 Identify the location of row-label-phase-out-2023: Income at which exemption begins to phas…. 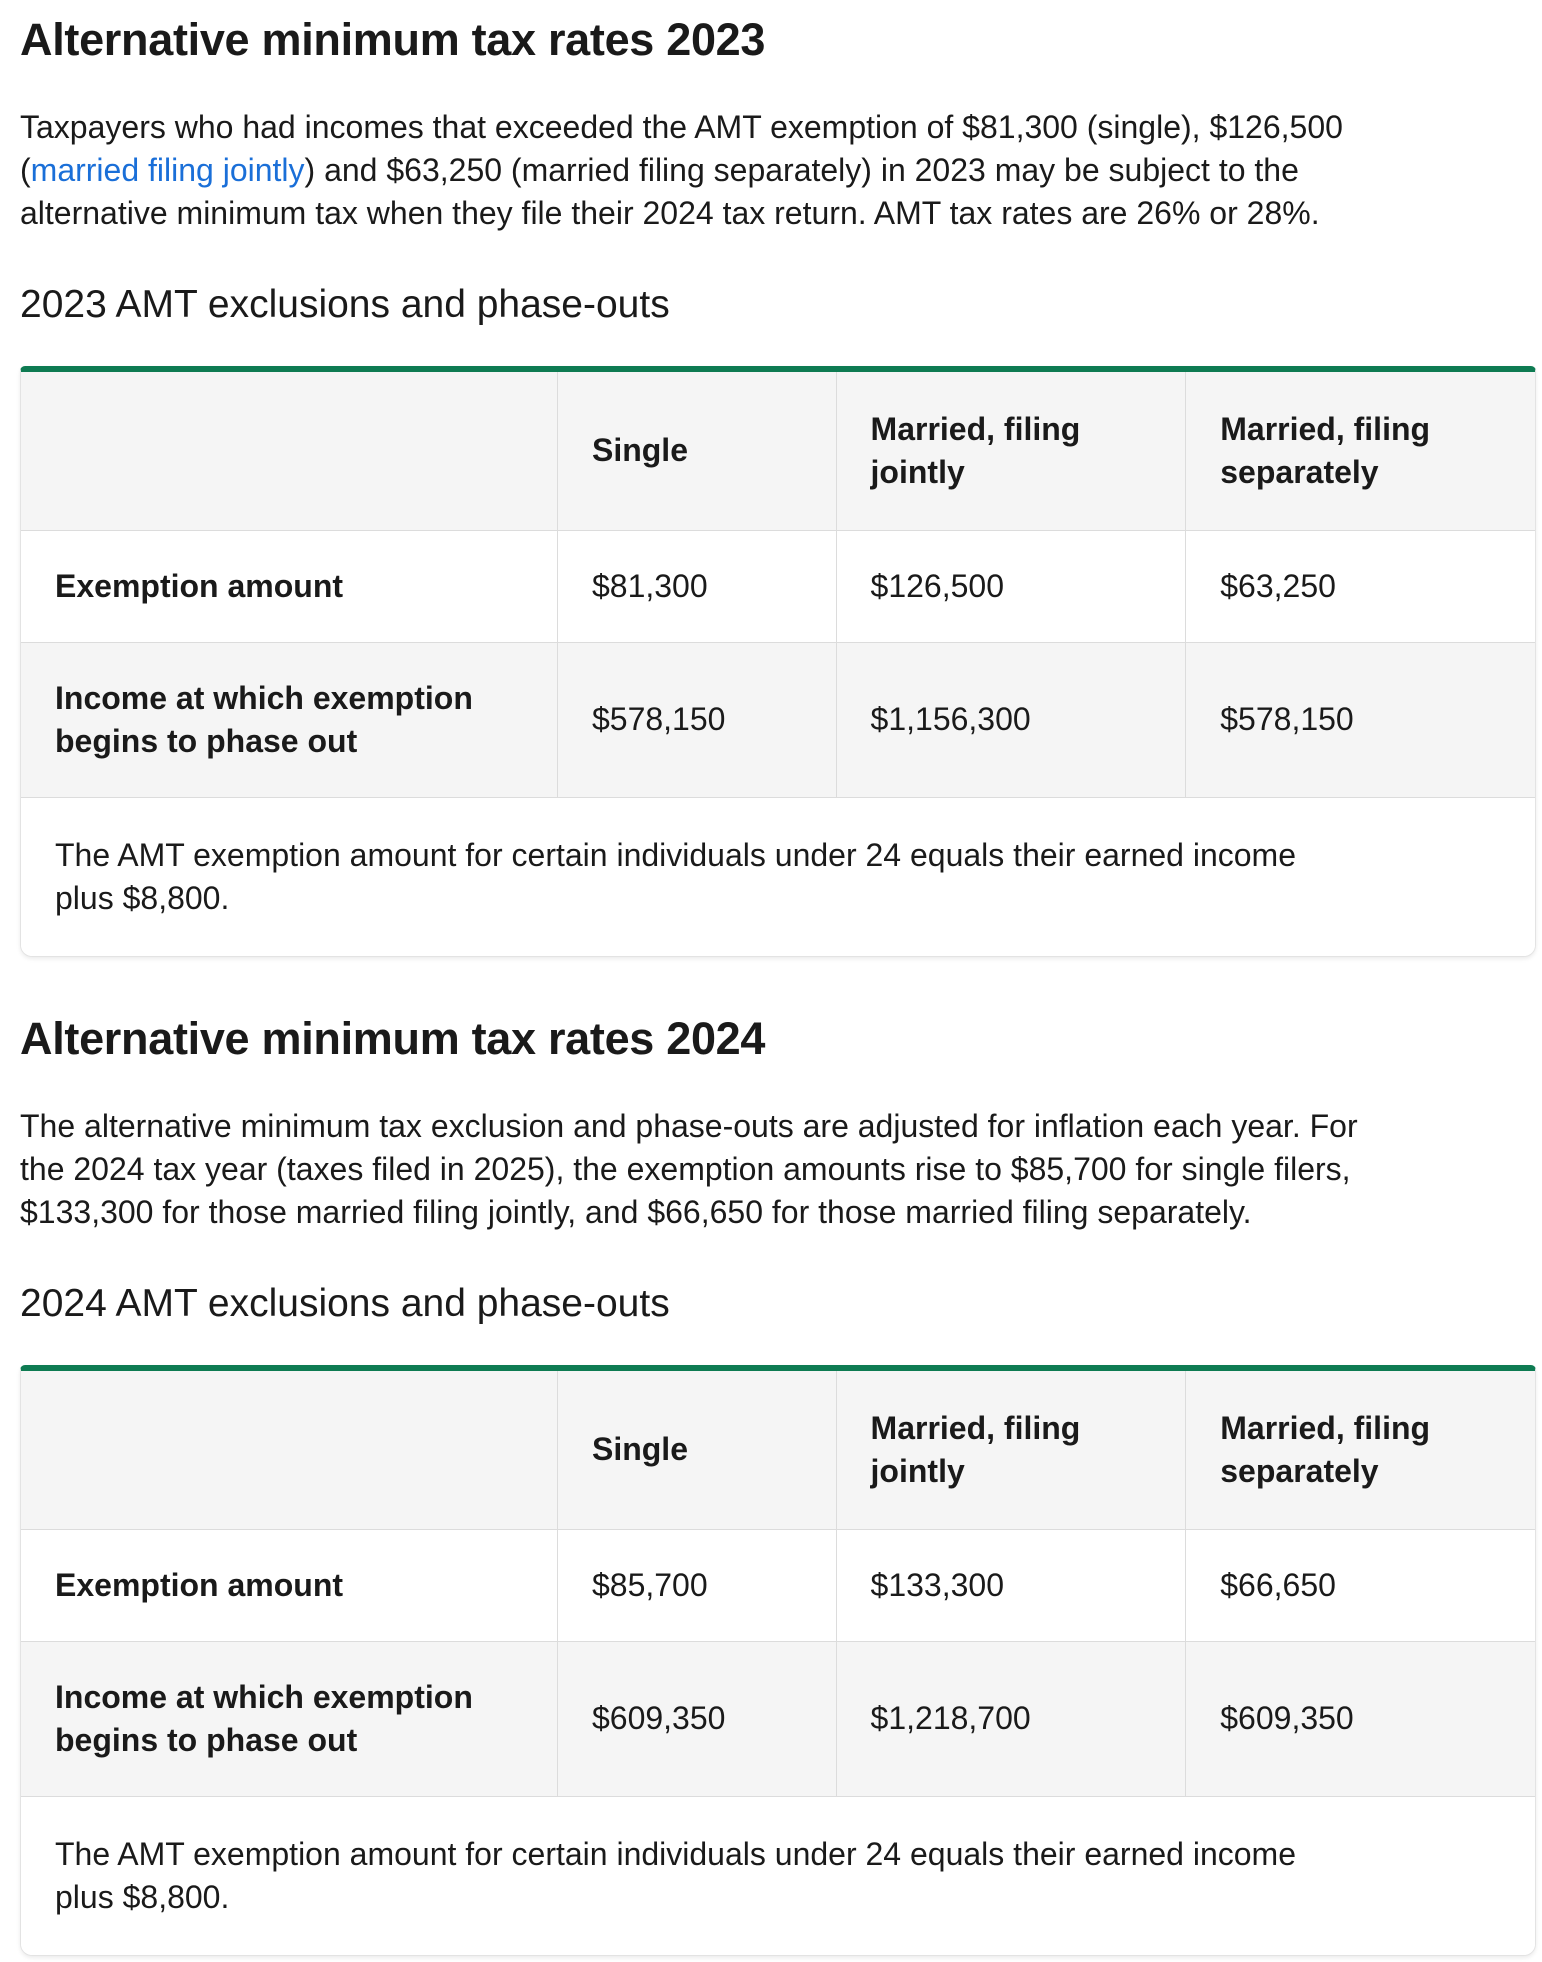
(289, 719).